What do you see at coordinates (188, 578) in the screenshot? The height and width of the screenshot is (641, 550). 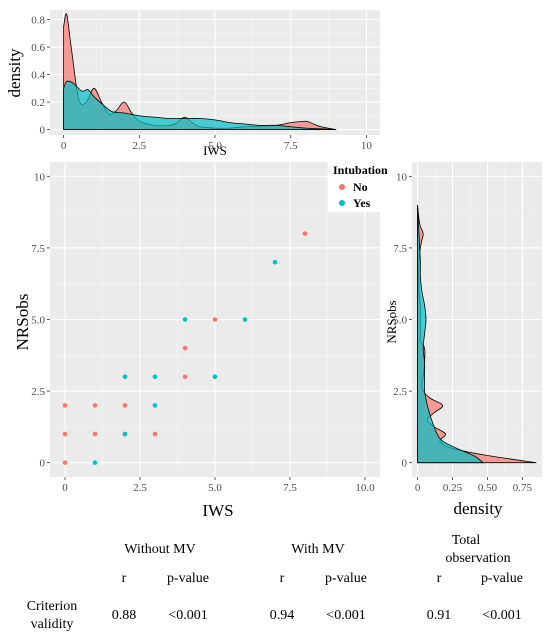 I see `table-group-1-p-header: p-value` at bounding box center [188, 578].